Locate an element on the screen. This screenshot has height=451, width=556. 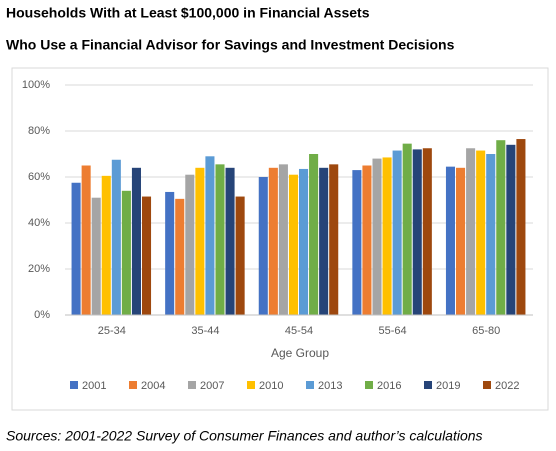
y-tick-label: 40% is located at coordinates (39, 223).